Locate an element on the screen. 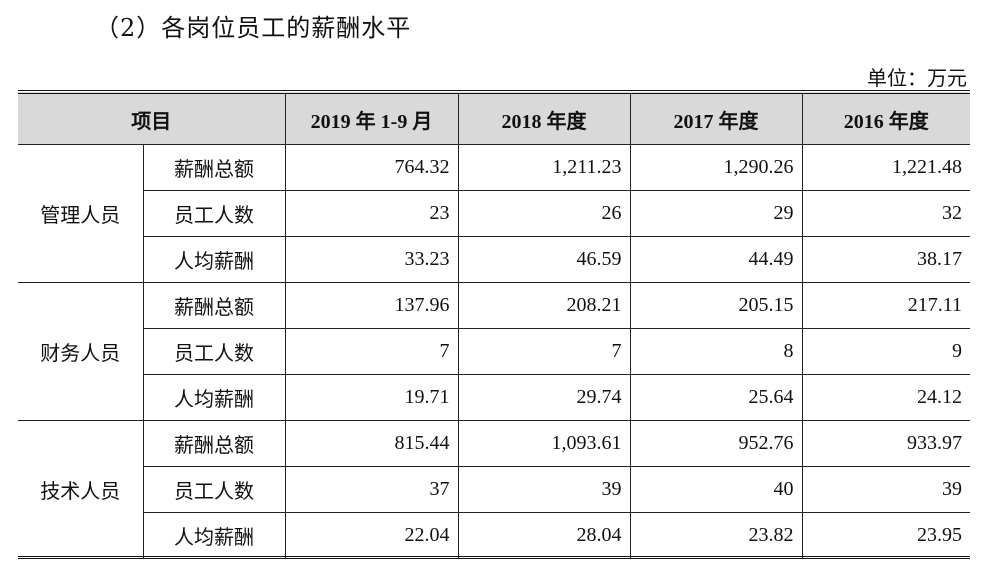 The height and width of the screenshot is (572, 997). value-cell: 1,211.23 is located at coordinates (544, 167).